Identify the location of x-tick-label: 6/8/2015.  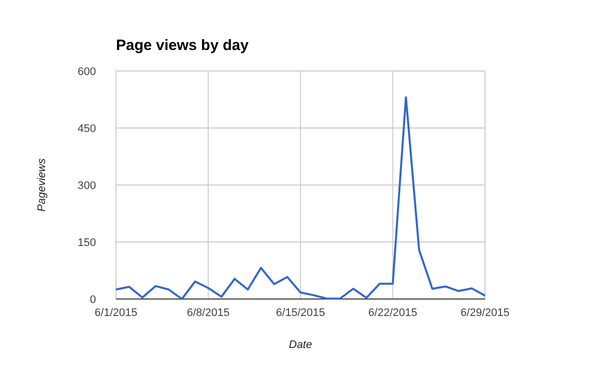
(208, 313).